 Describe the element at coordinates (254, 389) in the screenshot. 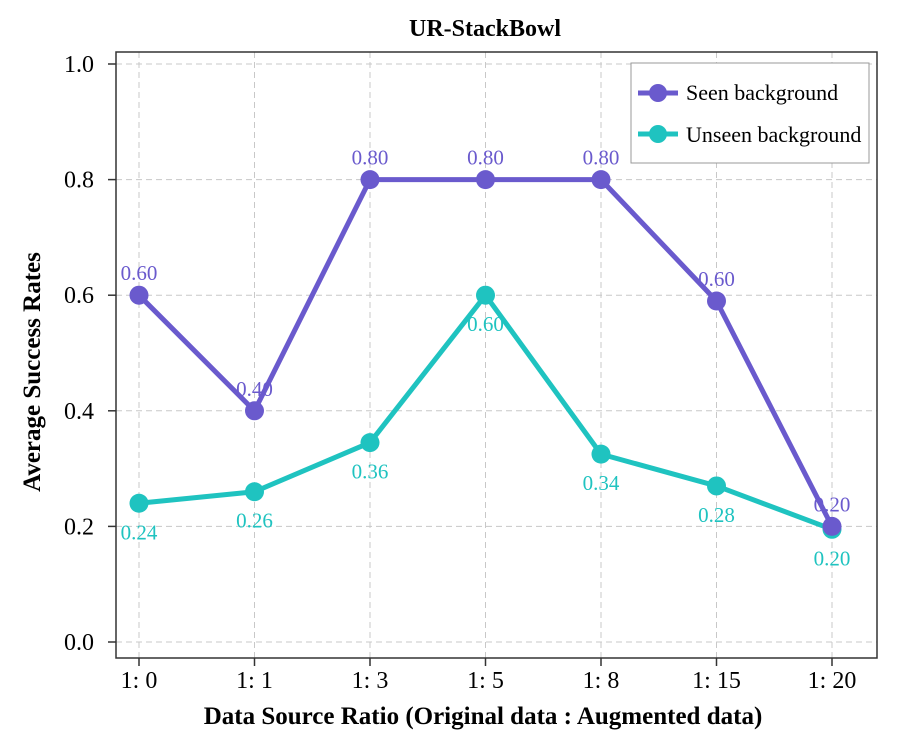

I see `data-label-seen: 0.40` at that location.